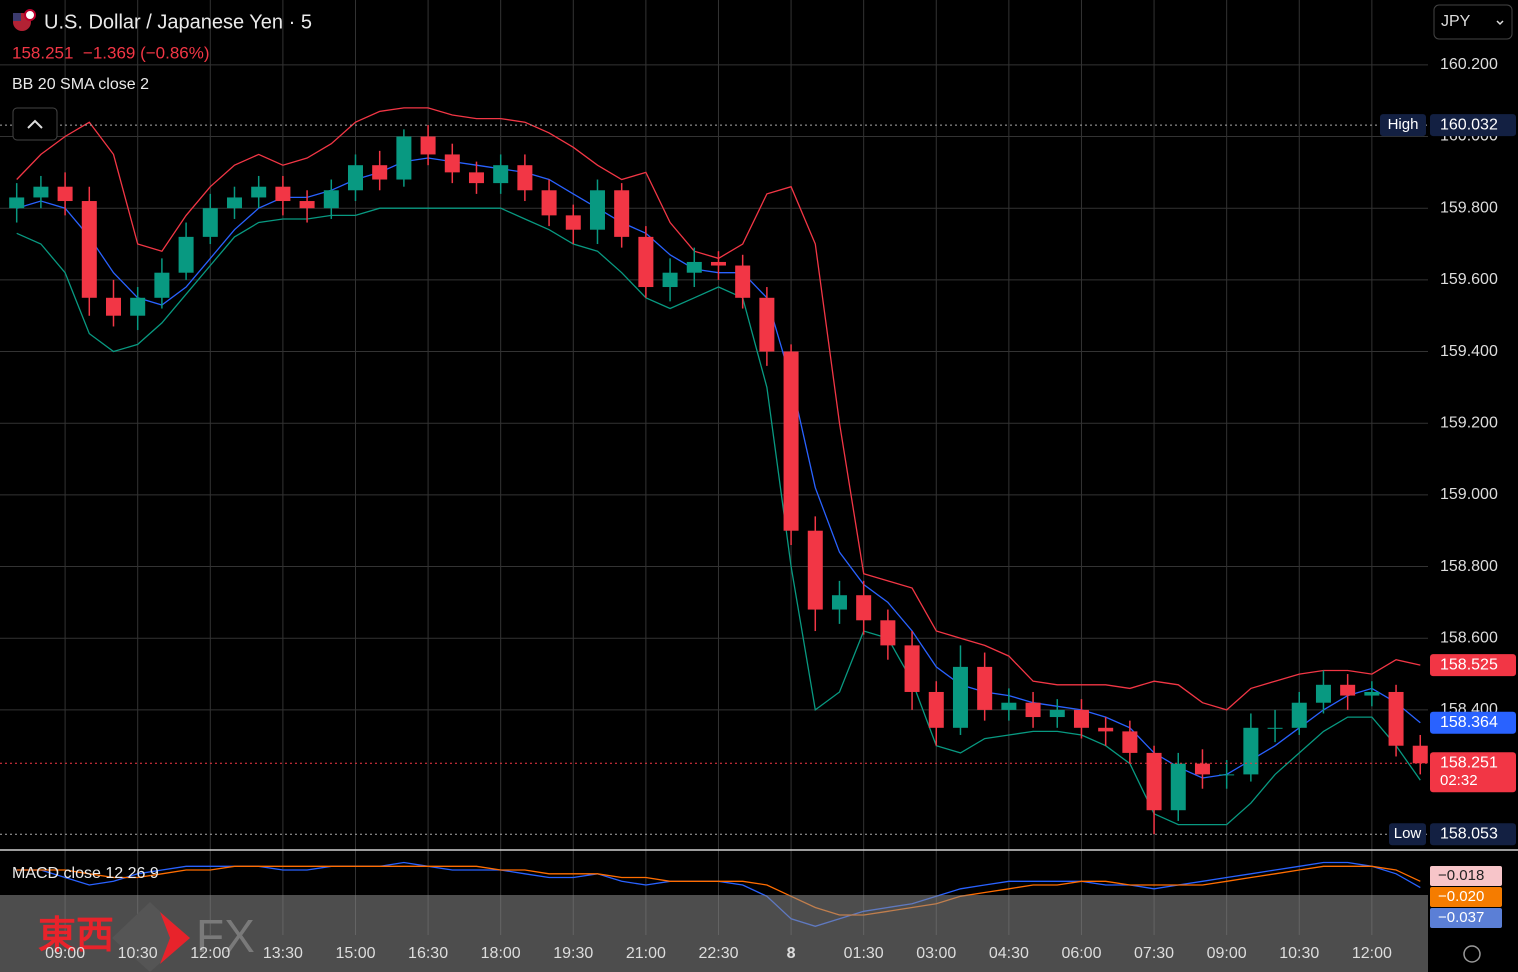  Describe the element at coordinates (1472, 954) in the screenshot. I see `settings-icon` at that location.